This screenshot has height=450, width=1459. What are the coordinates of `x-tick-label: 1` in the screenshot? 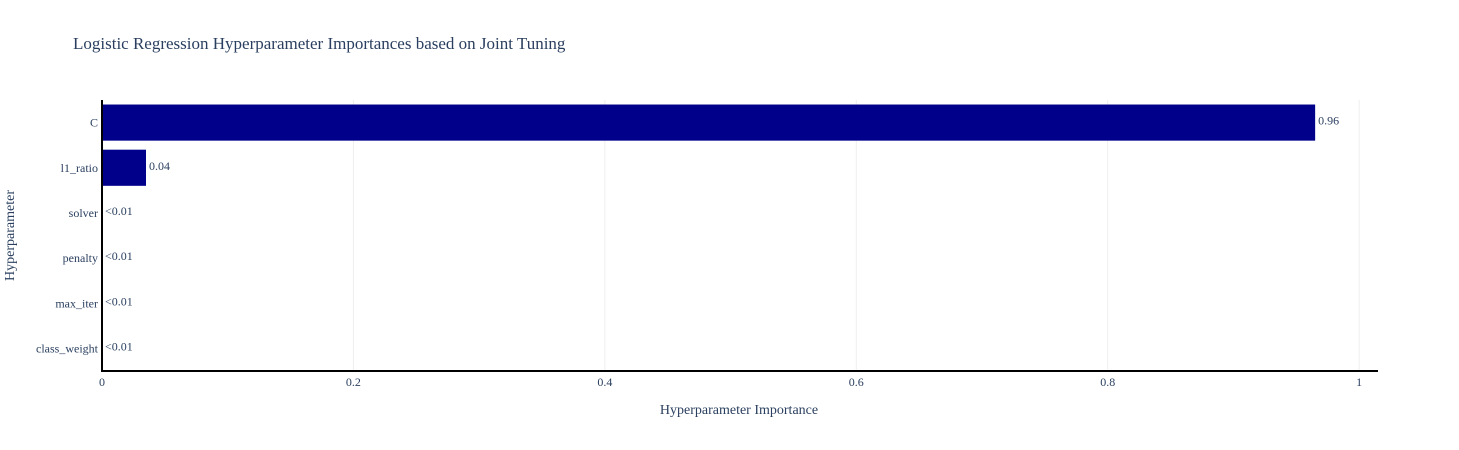 It's located at (1359, 382).